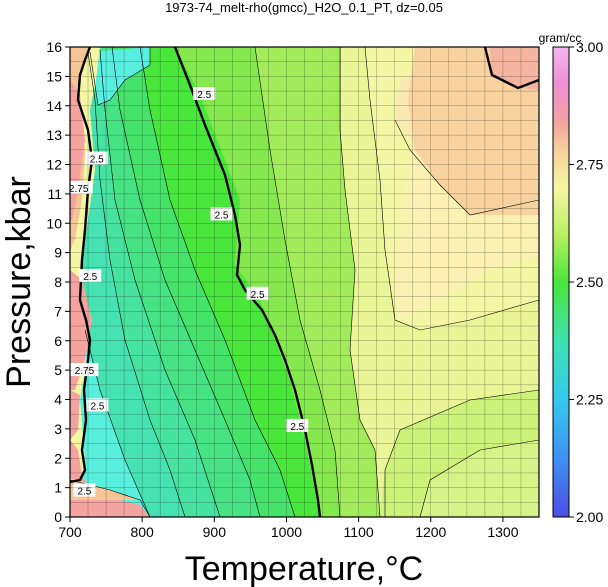  Describe the element at coordinates (81, 330) in the screenshot. I see `region-left-pink-mid` at that location.